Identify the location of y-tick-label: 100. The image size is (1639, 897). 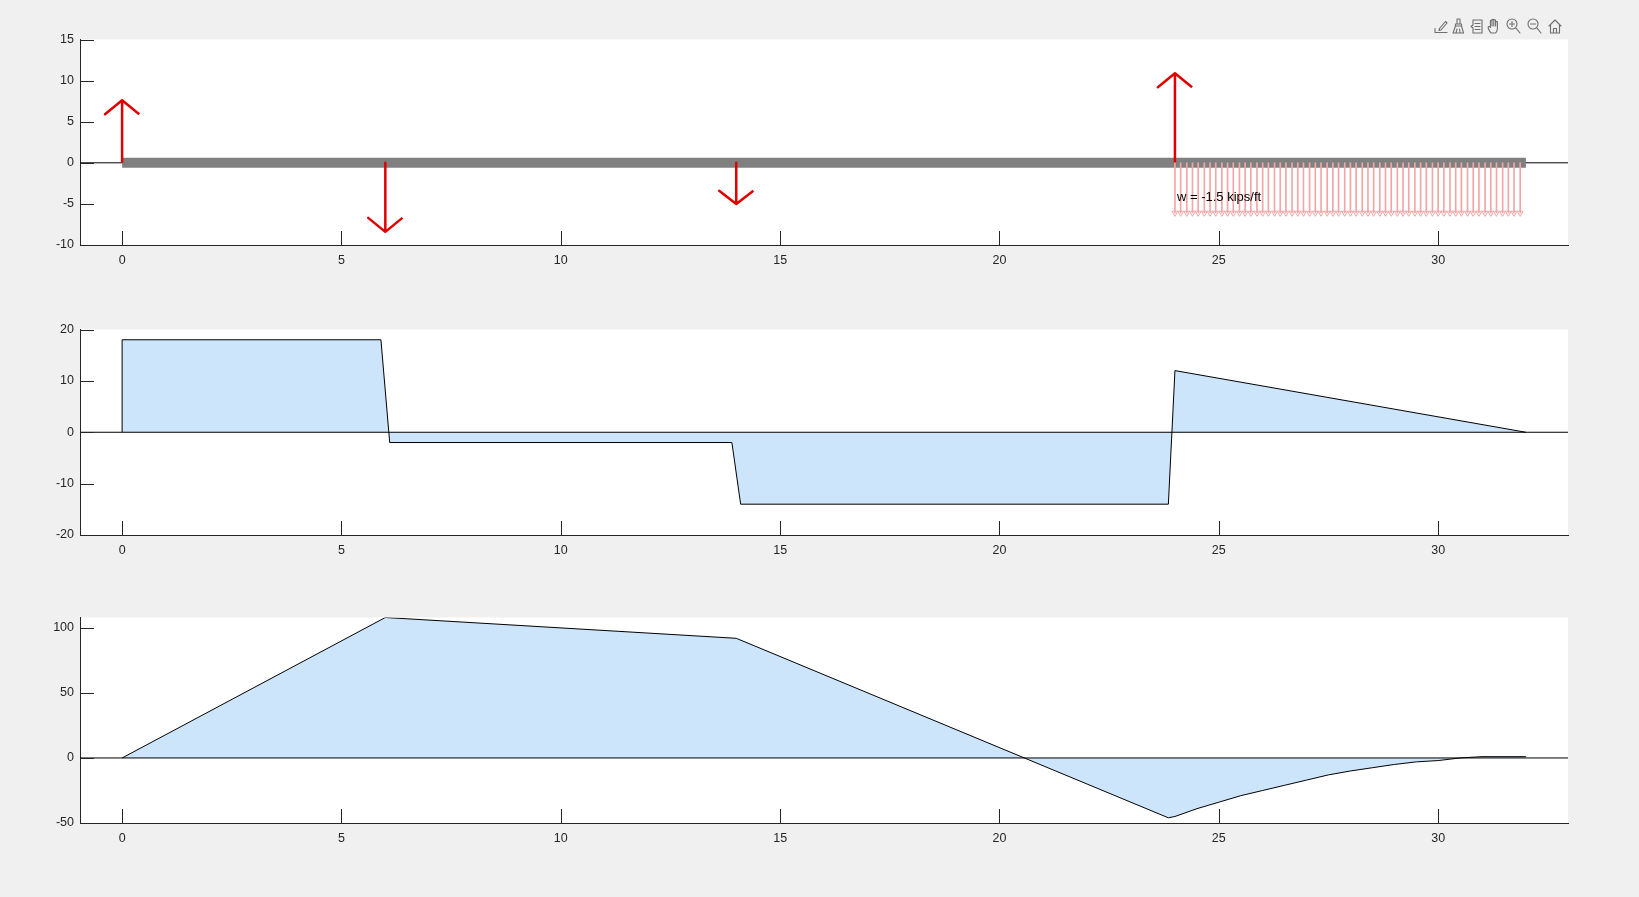
(64, 627).